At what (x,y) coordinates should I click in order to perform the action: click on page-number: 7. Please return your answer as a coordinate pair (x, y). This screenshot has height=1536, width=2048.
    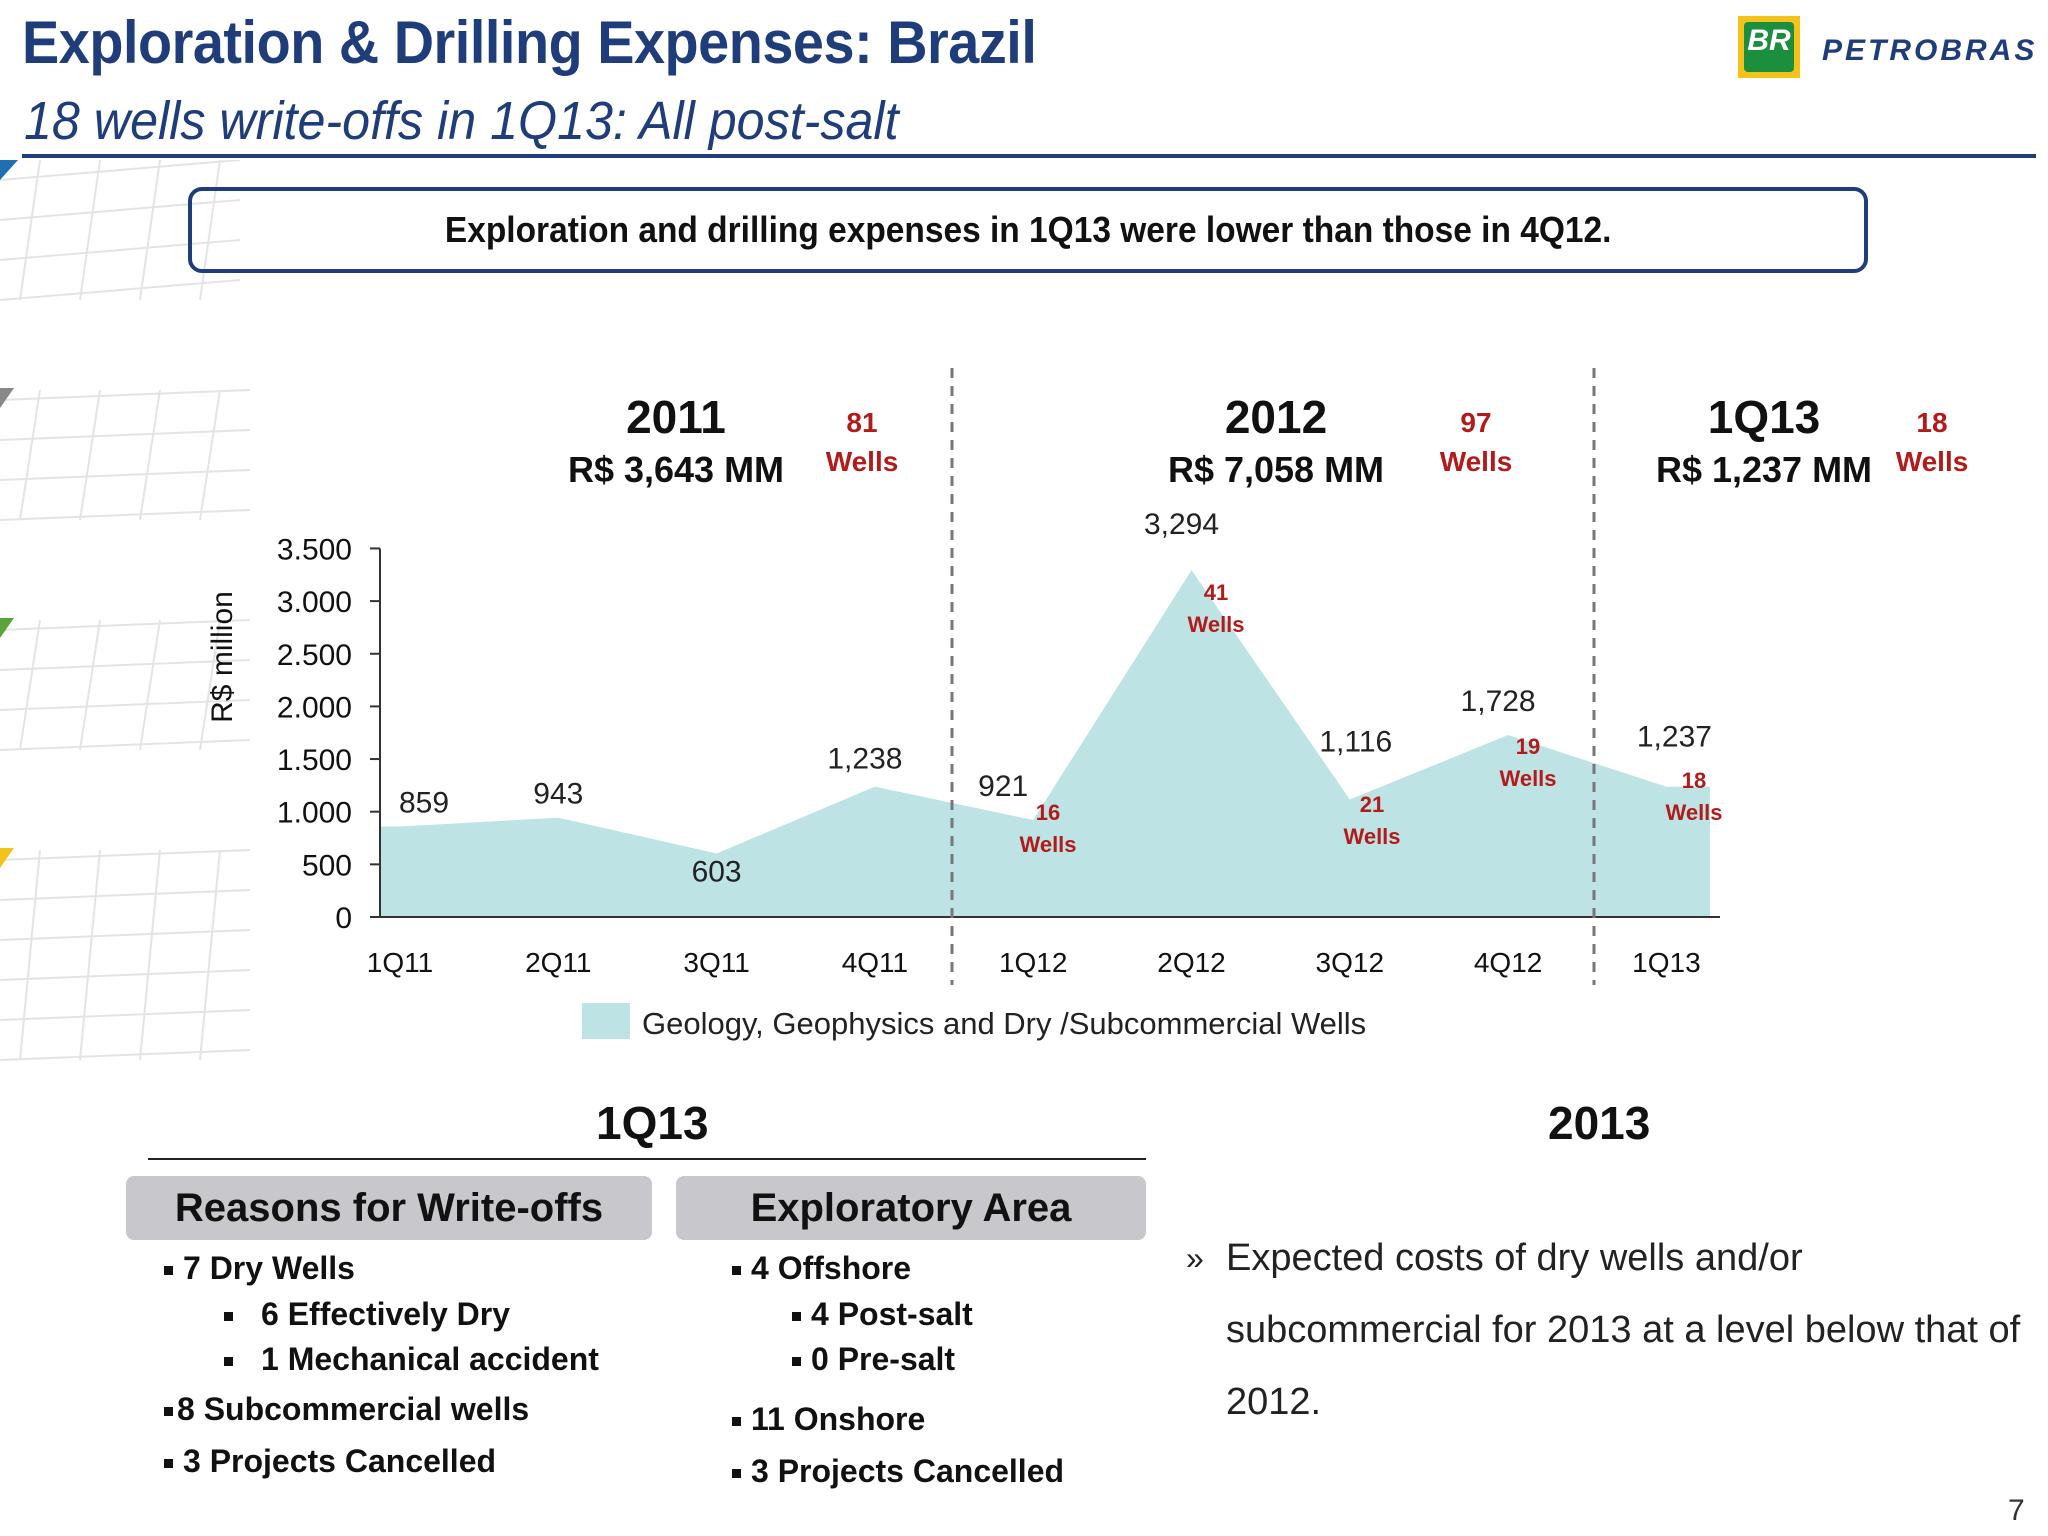
    Looking at the image, I should click on (2016, 1510).